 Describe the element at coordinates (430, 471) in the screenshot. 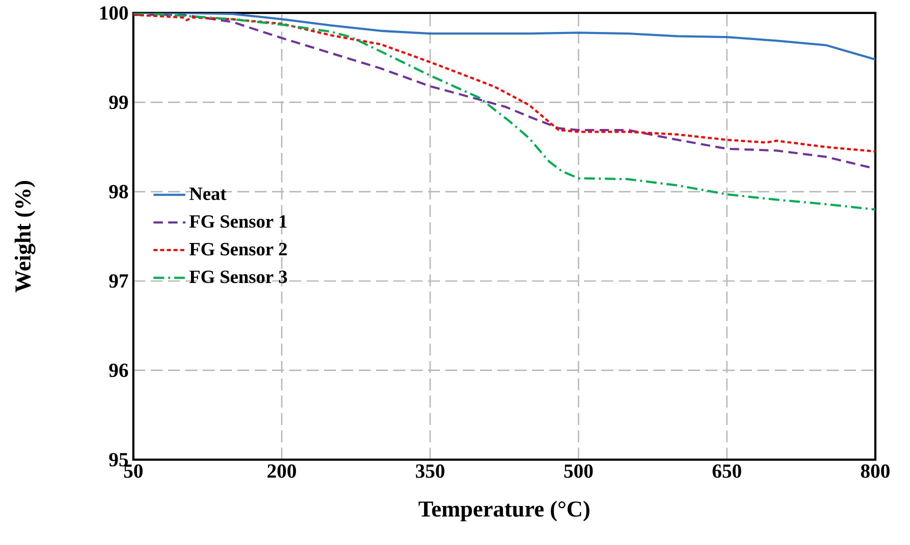

I see `x-tick-label: 350` at that location.